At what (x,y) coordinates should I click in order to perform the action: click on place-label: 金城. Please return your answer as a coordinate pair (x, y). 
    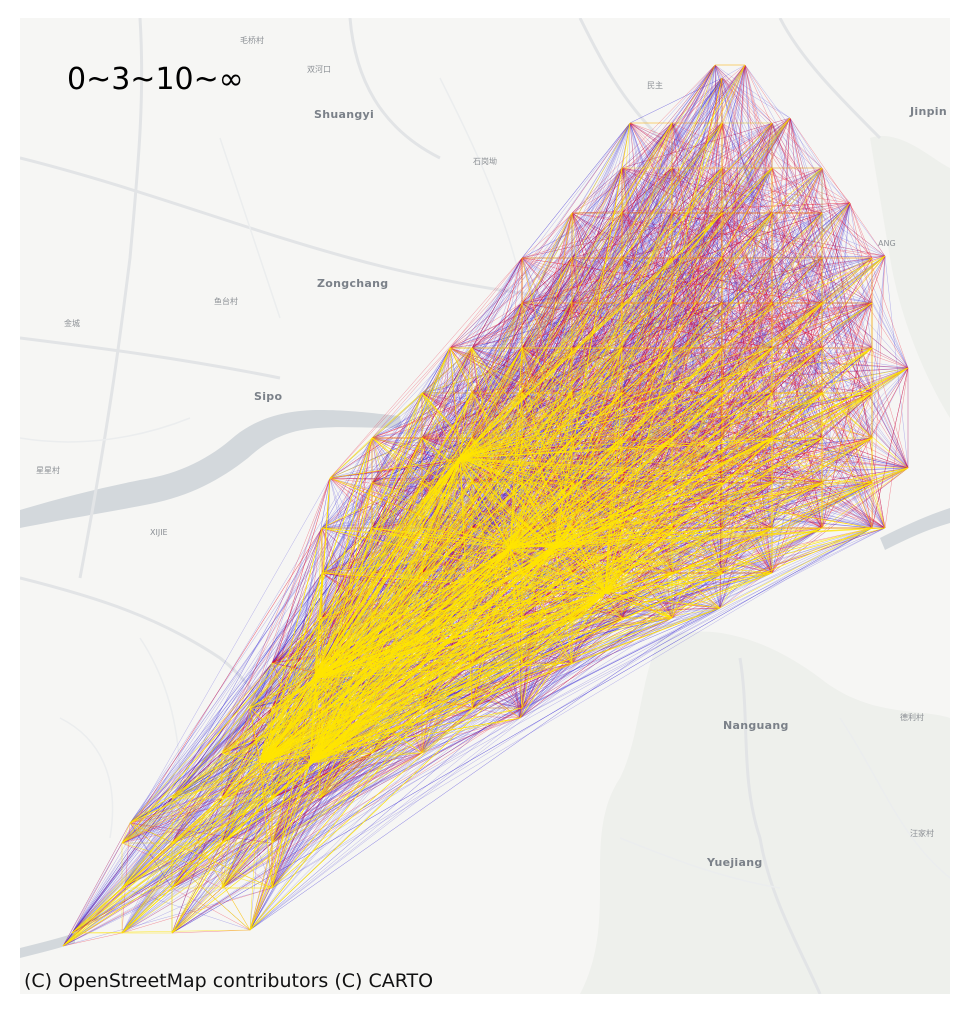
    Looking at the image, I should click on (72, 323).